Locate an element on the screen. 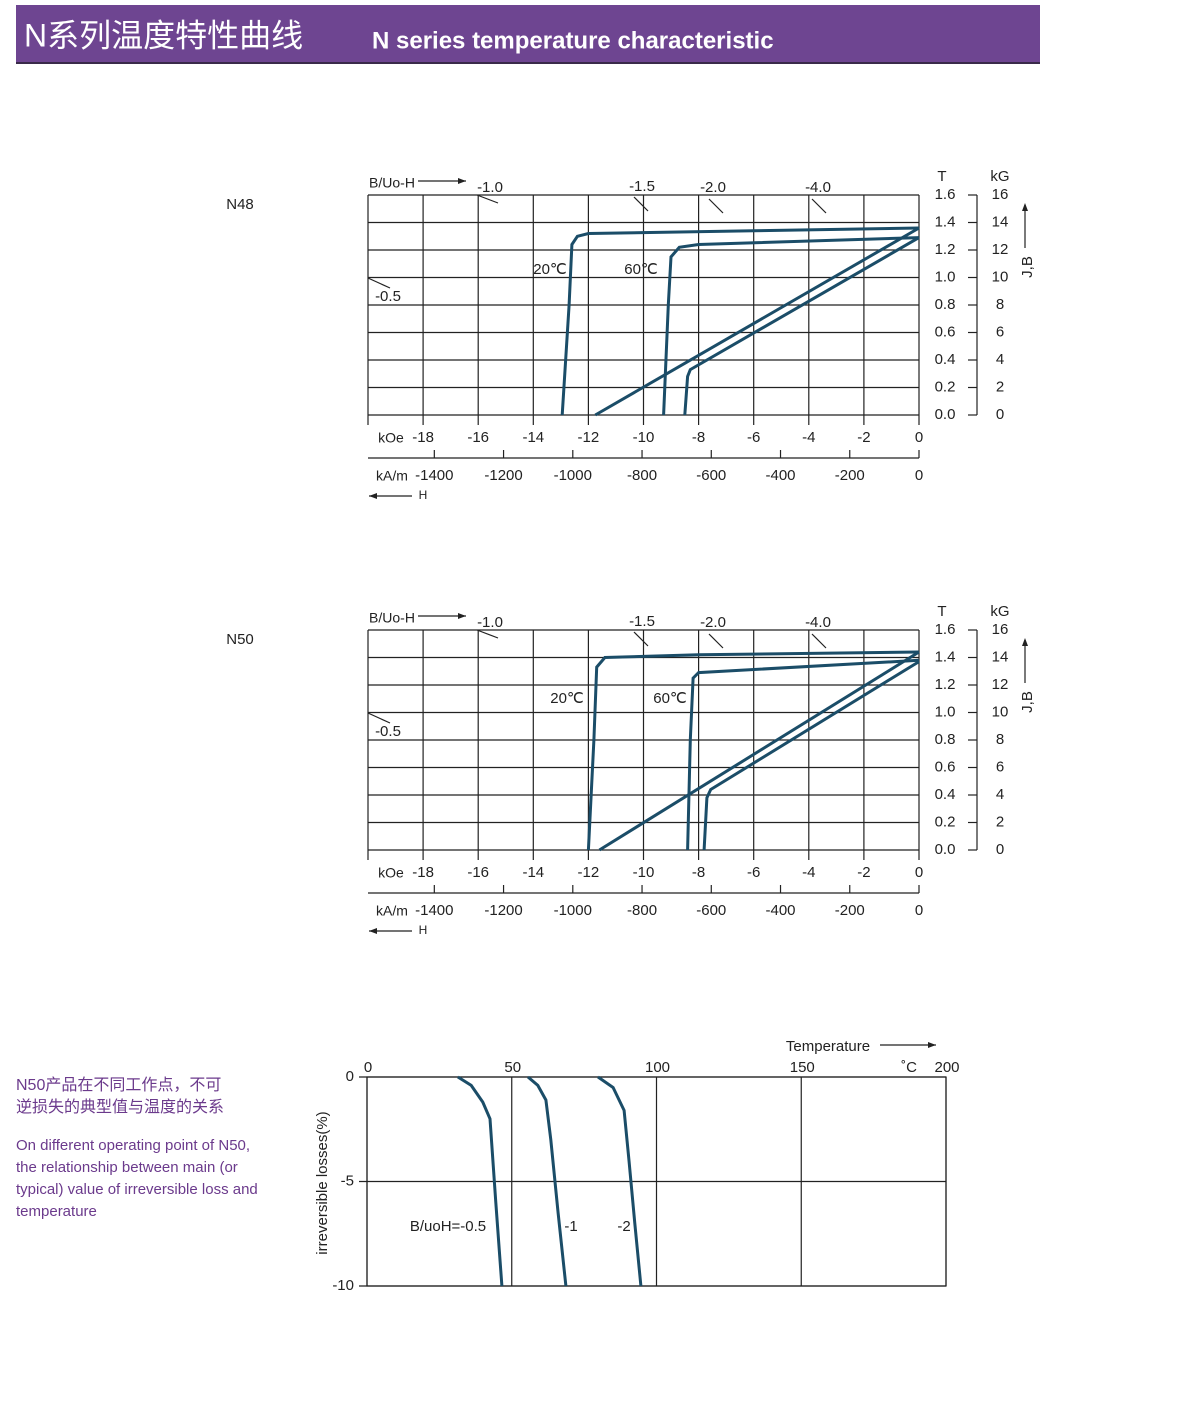  header-title-en: N series temperature characteristic is located at coordinates (573, 40).